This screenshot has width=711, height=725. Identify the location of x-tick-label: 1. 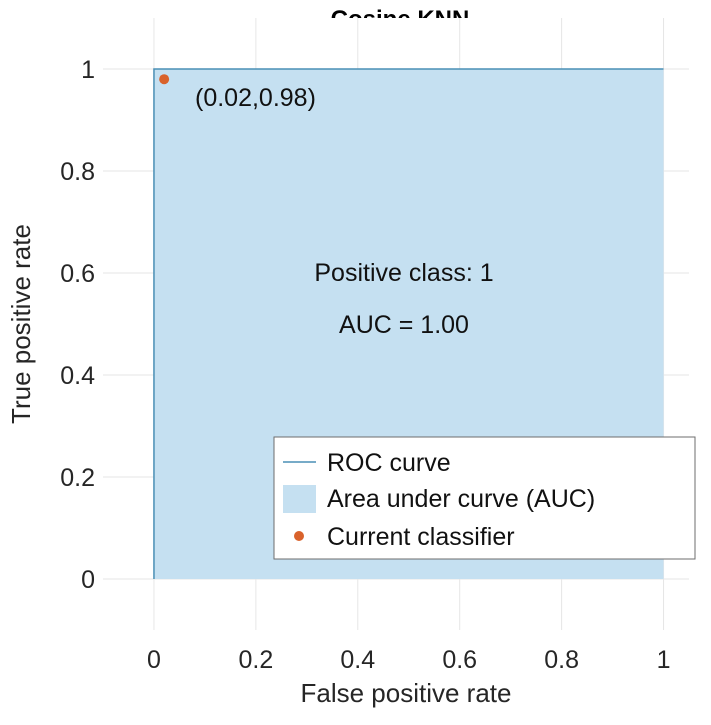
(664, 660).